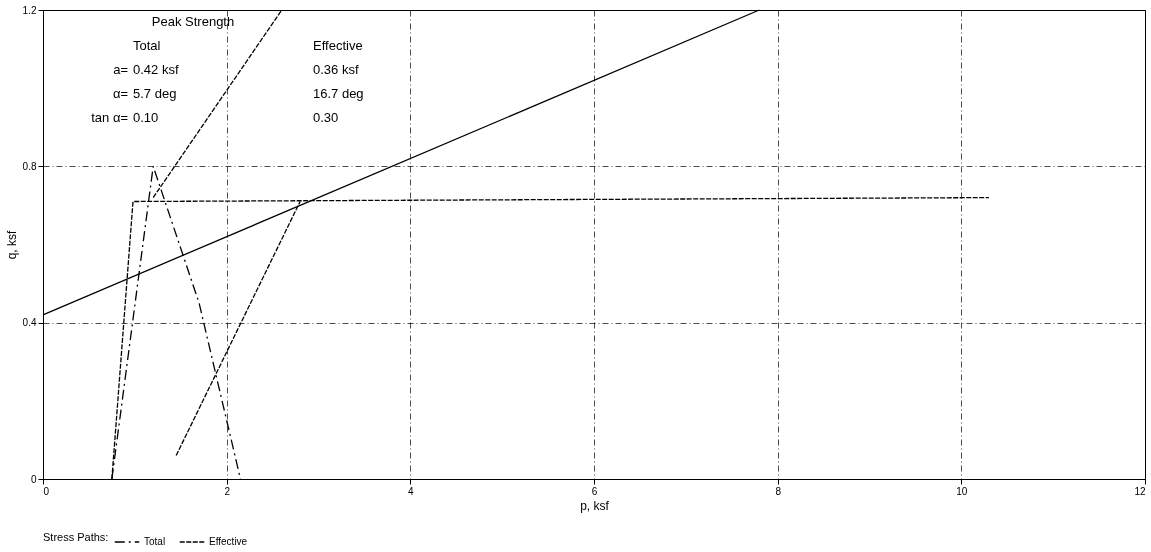  What do you see at coordinates (326, 117) in the screenshot?
I see `annotation: 0.30` at bounding box center [326, 117].